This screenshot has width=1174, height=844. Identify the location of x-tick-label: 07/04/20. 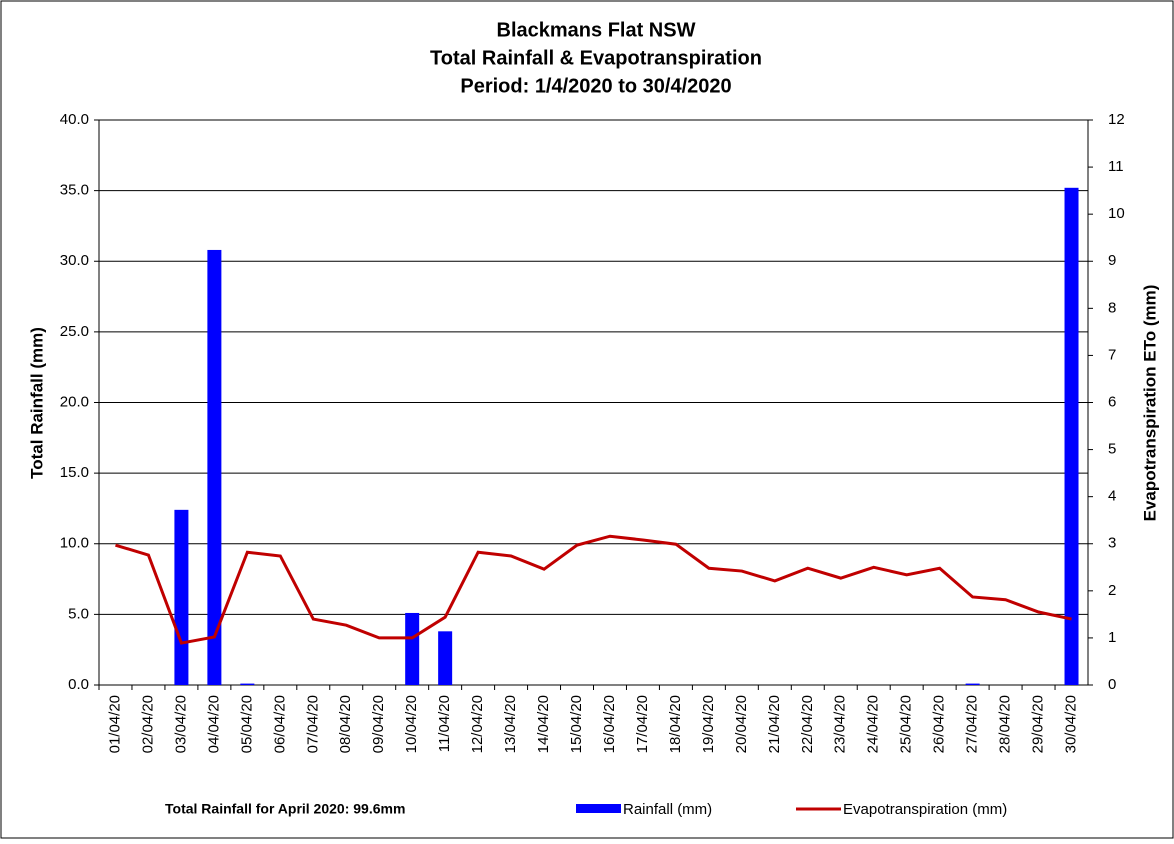
(312, 724).